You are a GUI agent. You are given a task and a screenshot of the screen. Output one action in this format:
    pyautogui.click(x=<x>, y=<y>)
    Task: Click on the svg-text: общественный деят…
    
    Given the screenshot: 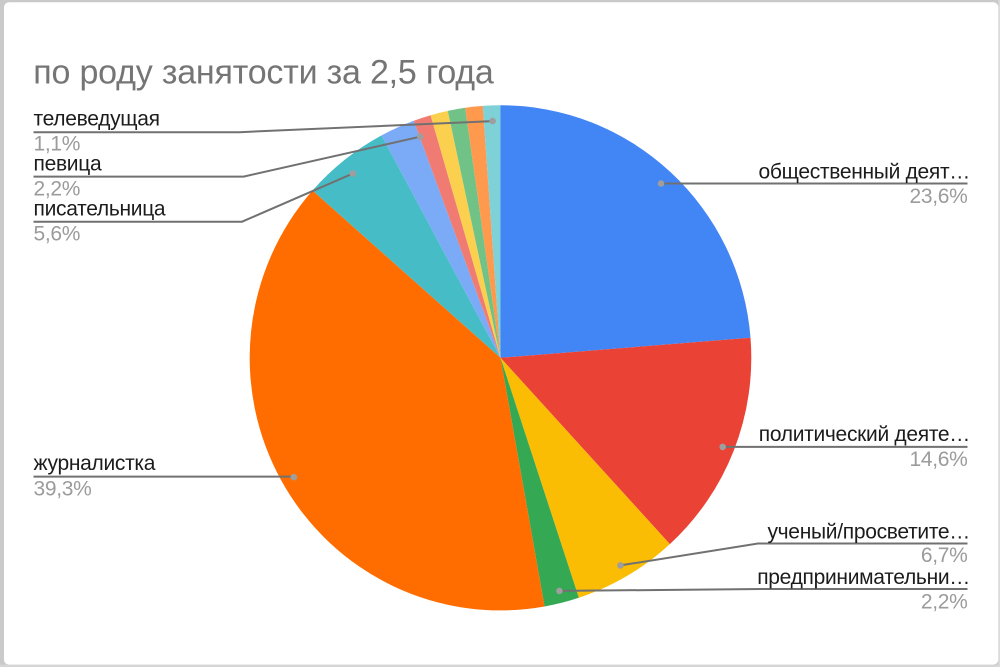 What is the action you would take?
    pyautogui.click(x=864, y=172)
    